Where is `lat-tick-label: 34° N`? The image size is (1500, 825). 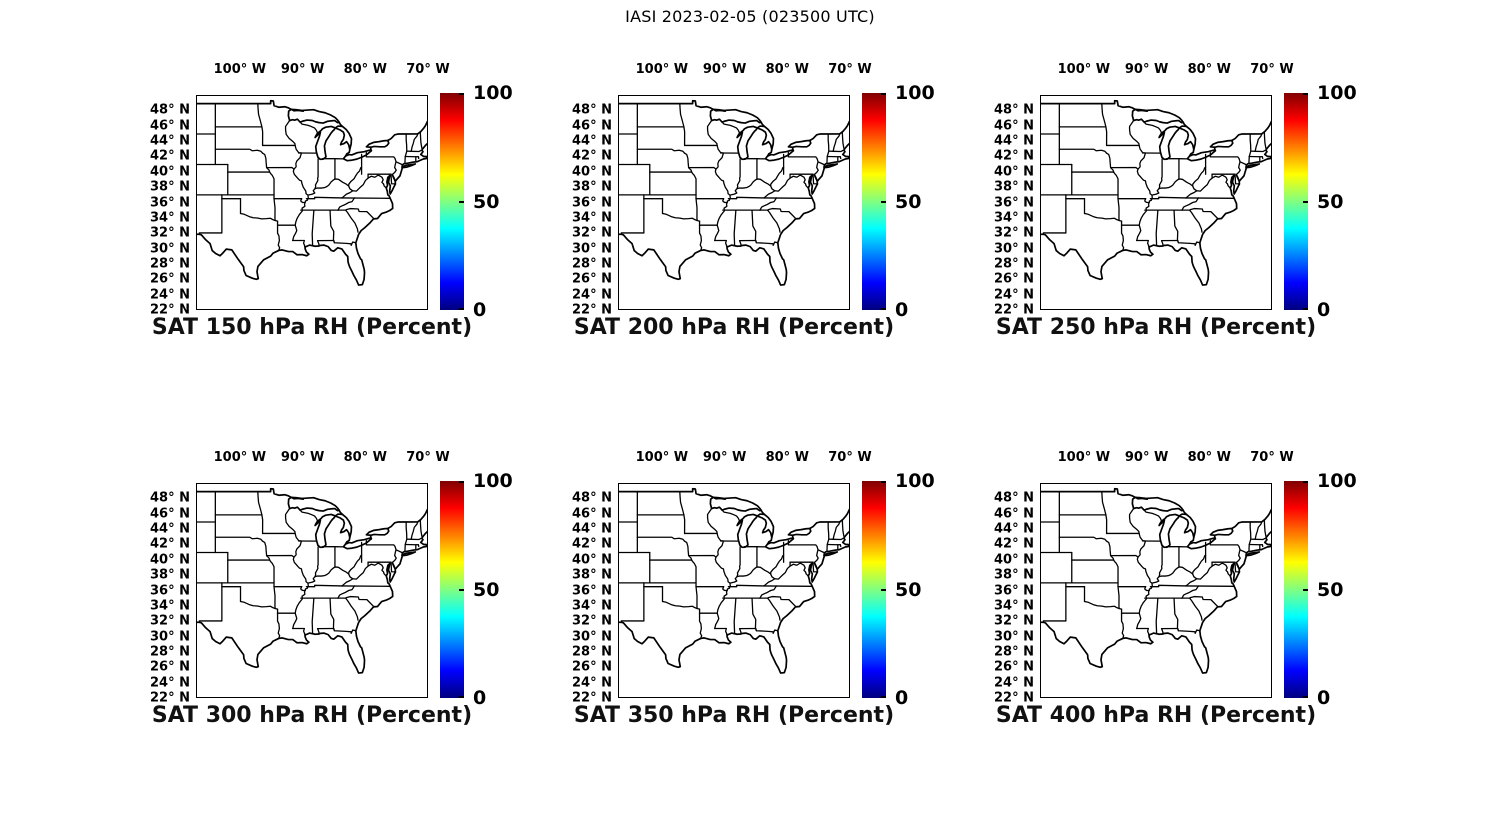 lat-tick-label: 34° N is located at coordinates (592, 218).